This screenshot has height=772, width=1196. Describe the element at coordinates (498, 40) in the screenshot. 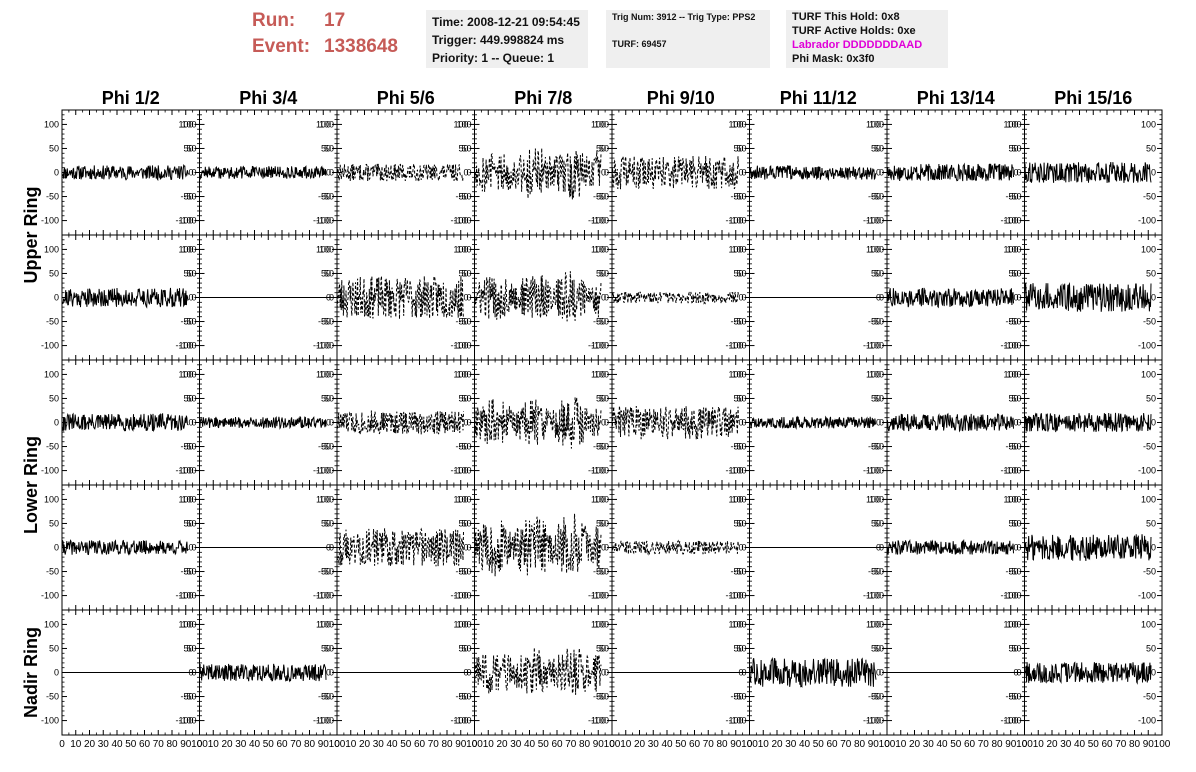

I see `trigger-line: Trigger: 449.998824 ms` at that location.